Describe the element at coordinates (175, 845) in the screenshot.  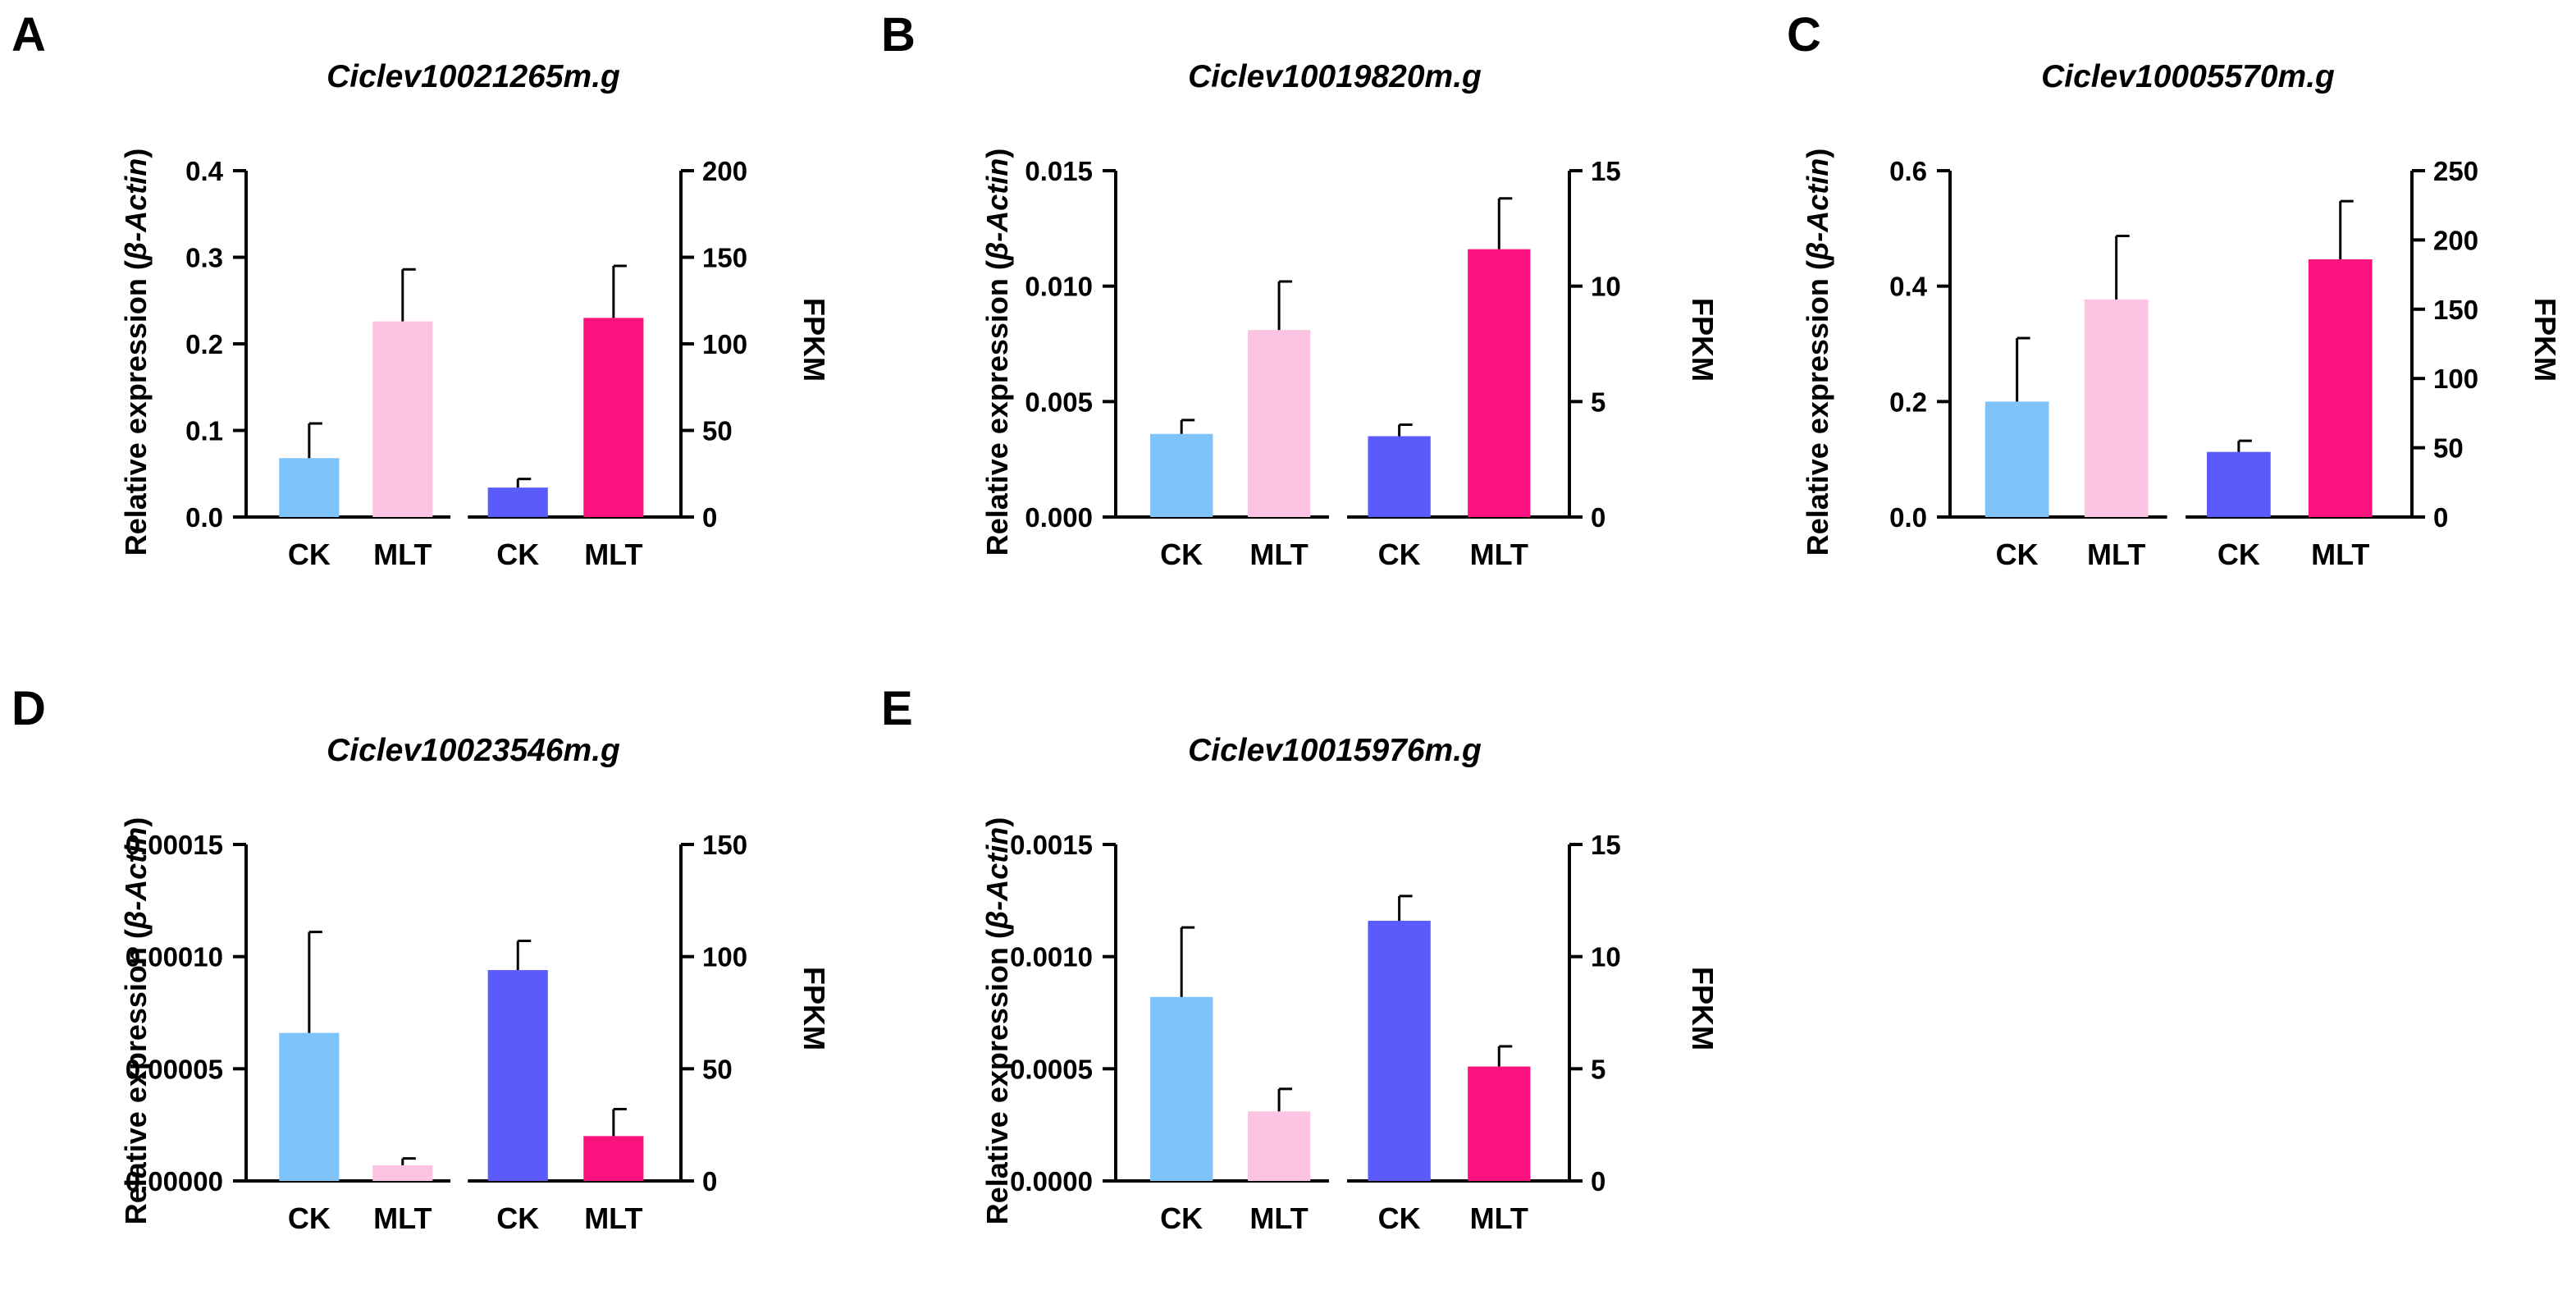
I see `left-tick-label: 0.00015` at that location.